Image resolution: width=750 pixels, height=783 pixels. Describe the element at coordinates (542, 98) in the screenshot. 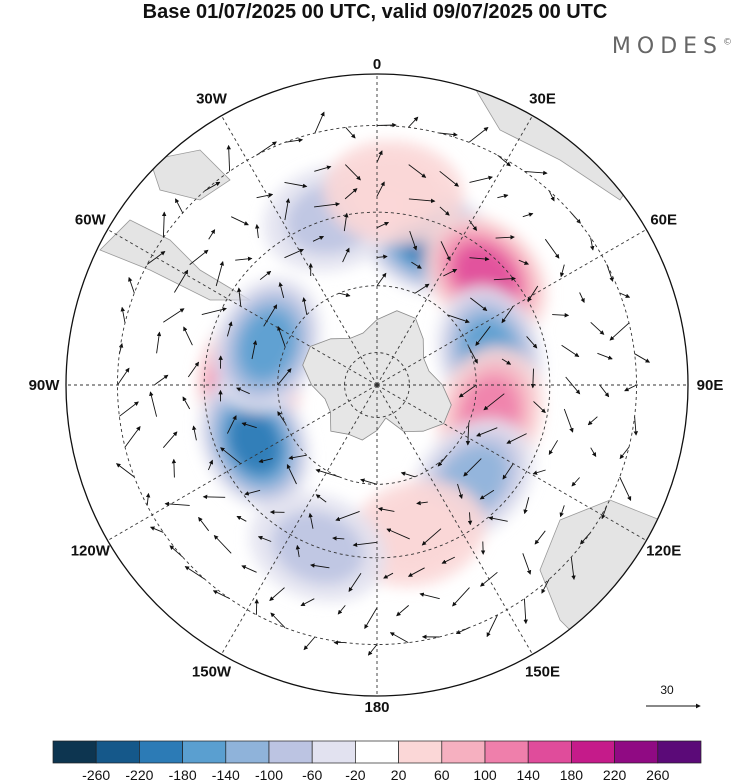

I see `longitude-label: 30E` at that location.